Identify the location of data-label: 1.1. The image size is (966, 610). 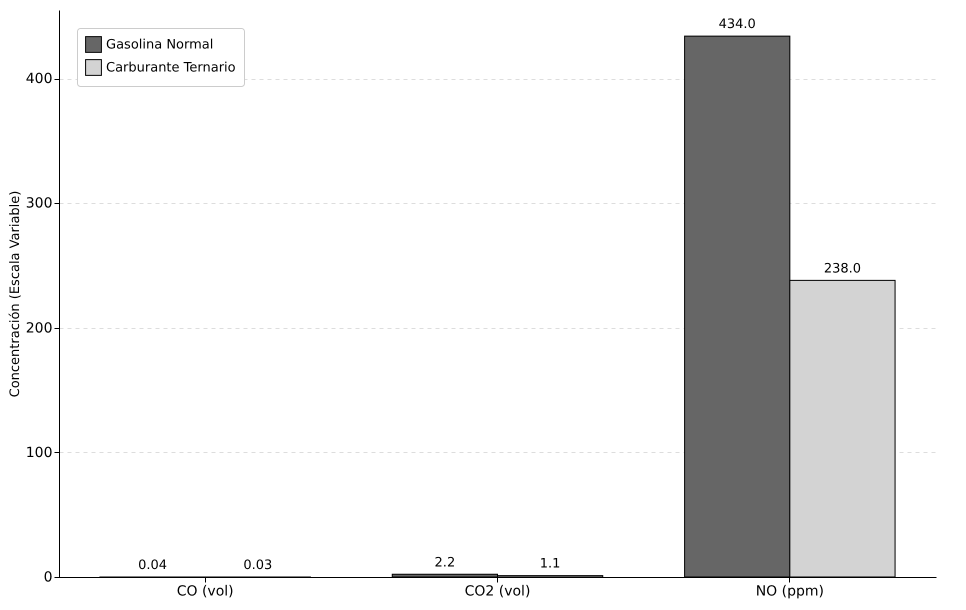
(550, 564).